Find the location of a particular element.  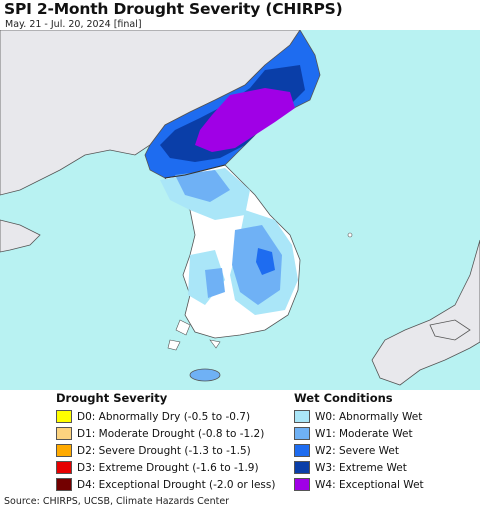

legend-item-d1: D1: Moderate Drought (-0.8 to -1.2) is located at coordinates (171, 433).